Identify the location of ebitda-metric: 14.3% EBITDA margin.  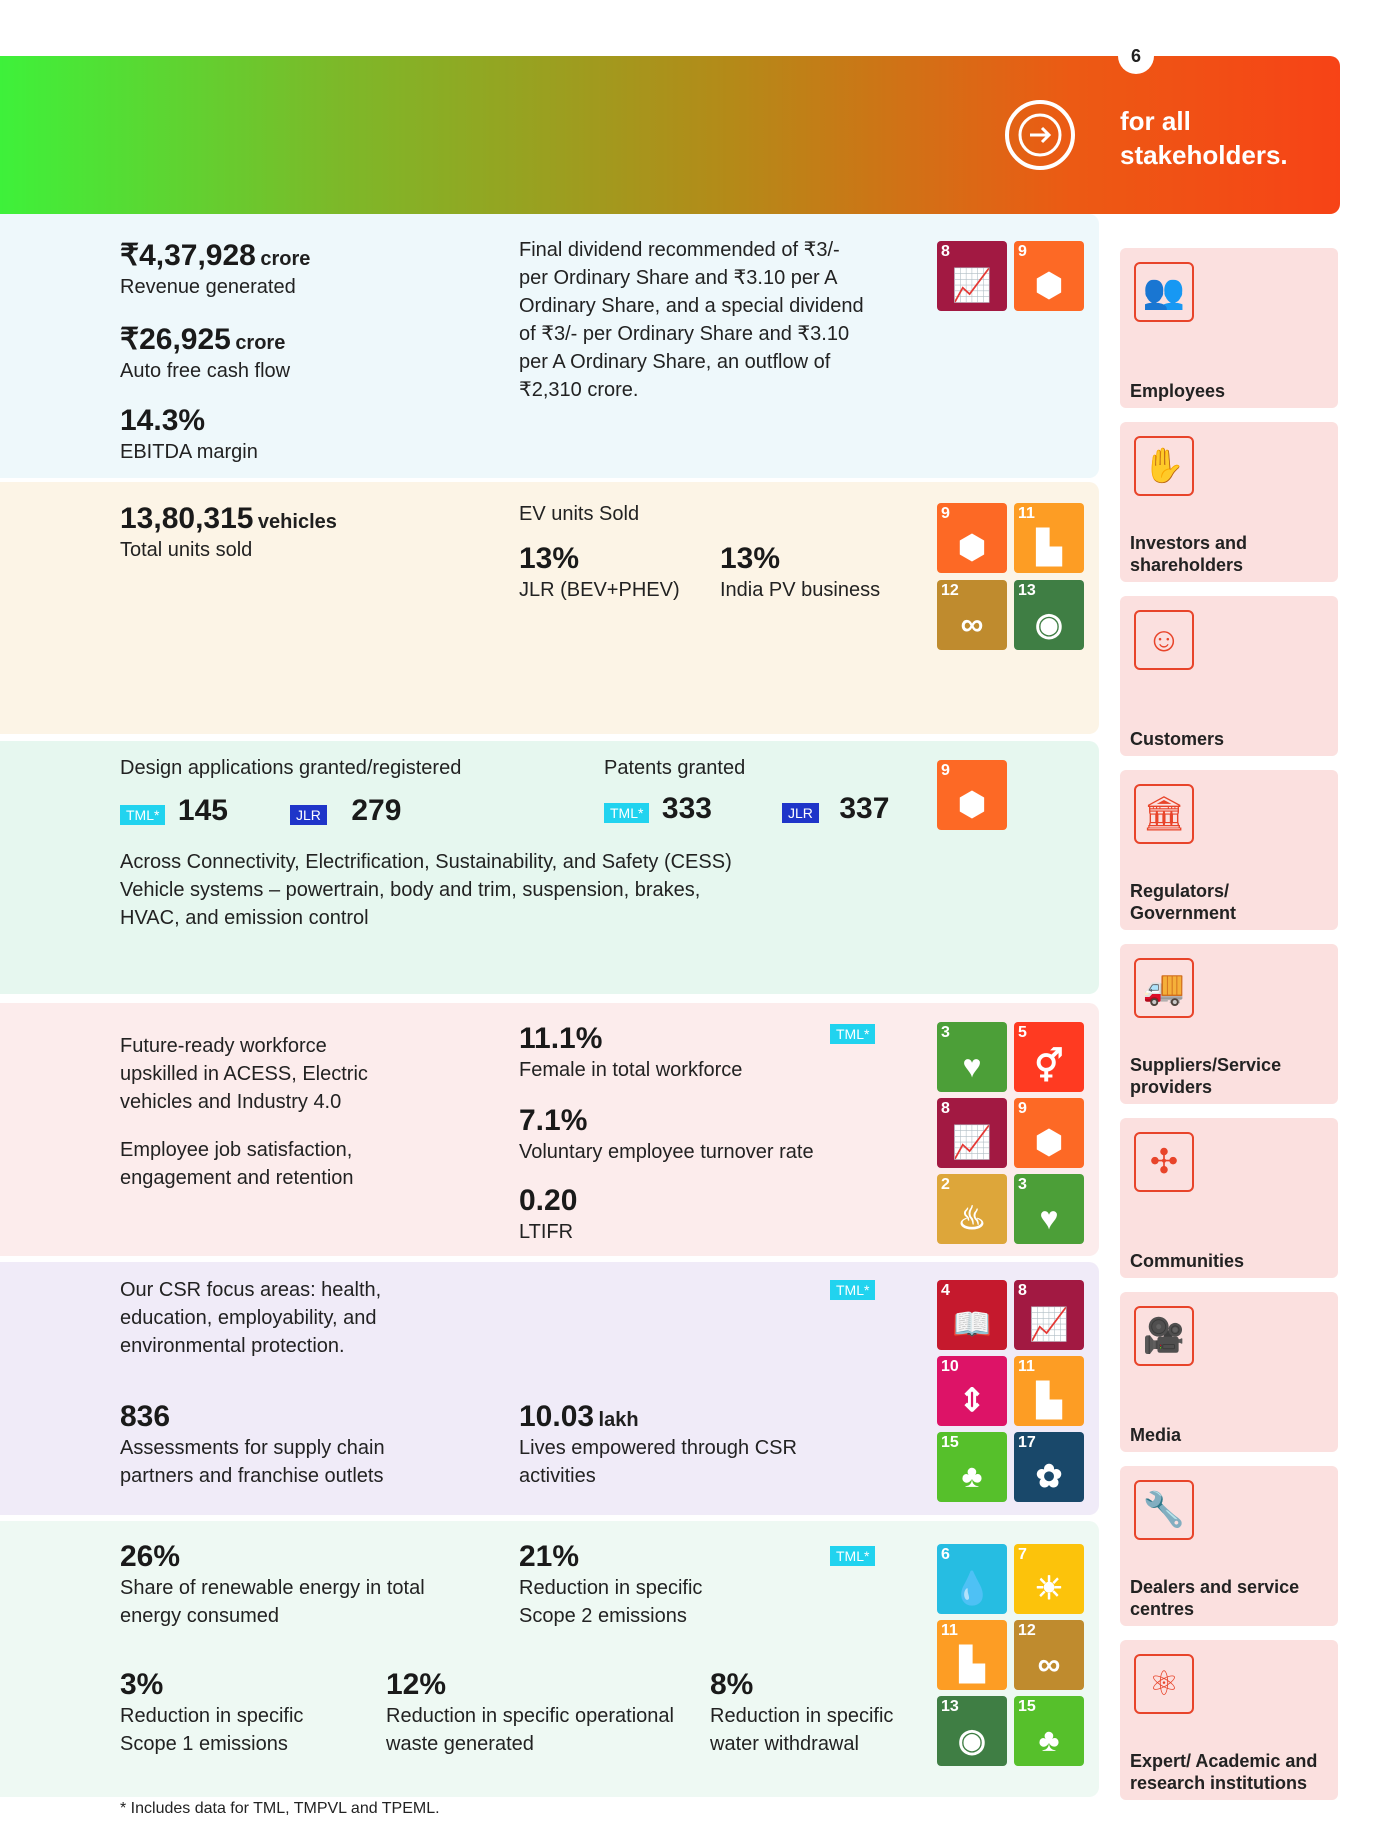
(189, 433).